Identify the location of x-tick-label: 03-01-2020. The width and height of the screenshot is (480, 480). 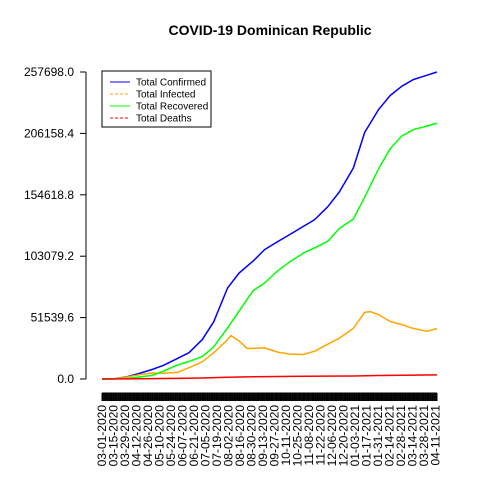
(102, 436).